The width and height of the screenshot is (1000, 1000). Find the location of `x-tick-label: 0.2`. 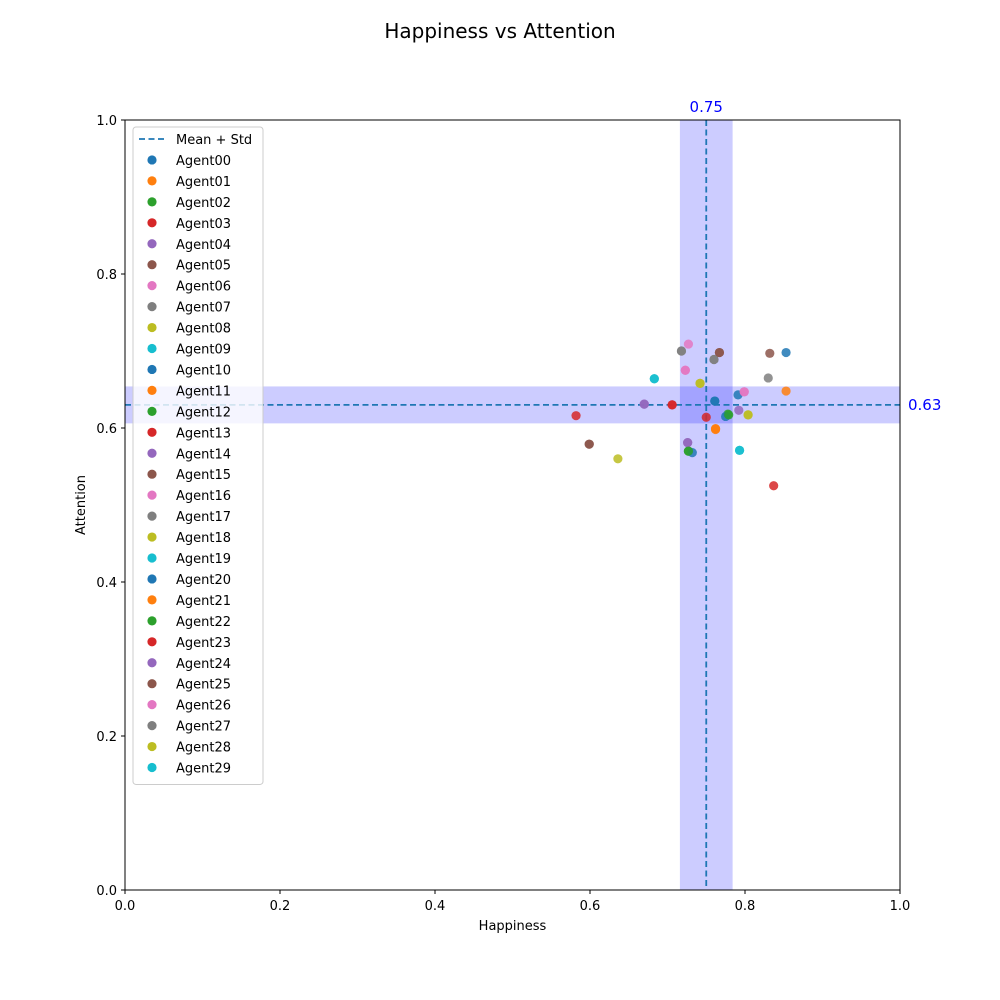

x-tick-label: 0.2 is located at coordinates (280, 906).